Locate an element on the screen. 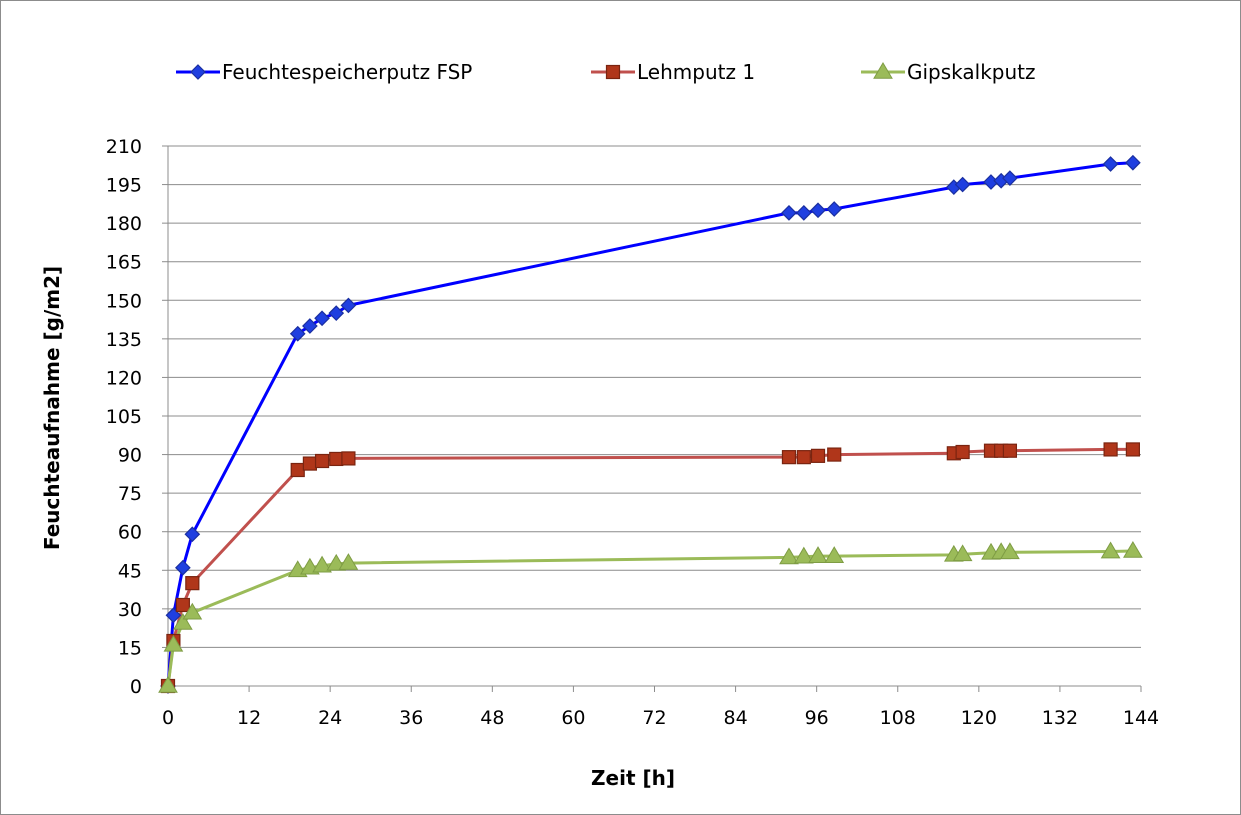 This screenshot has width=1241, height=815. y-tick-label-30: 30 is located at coordinates (130, 610).